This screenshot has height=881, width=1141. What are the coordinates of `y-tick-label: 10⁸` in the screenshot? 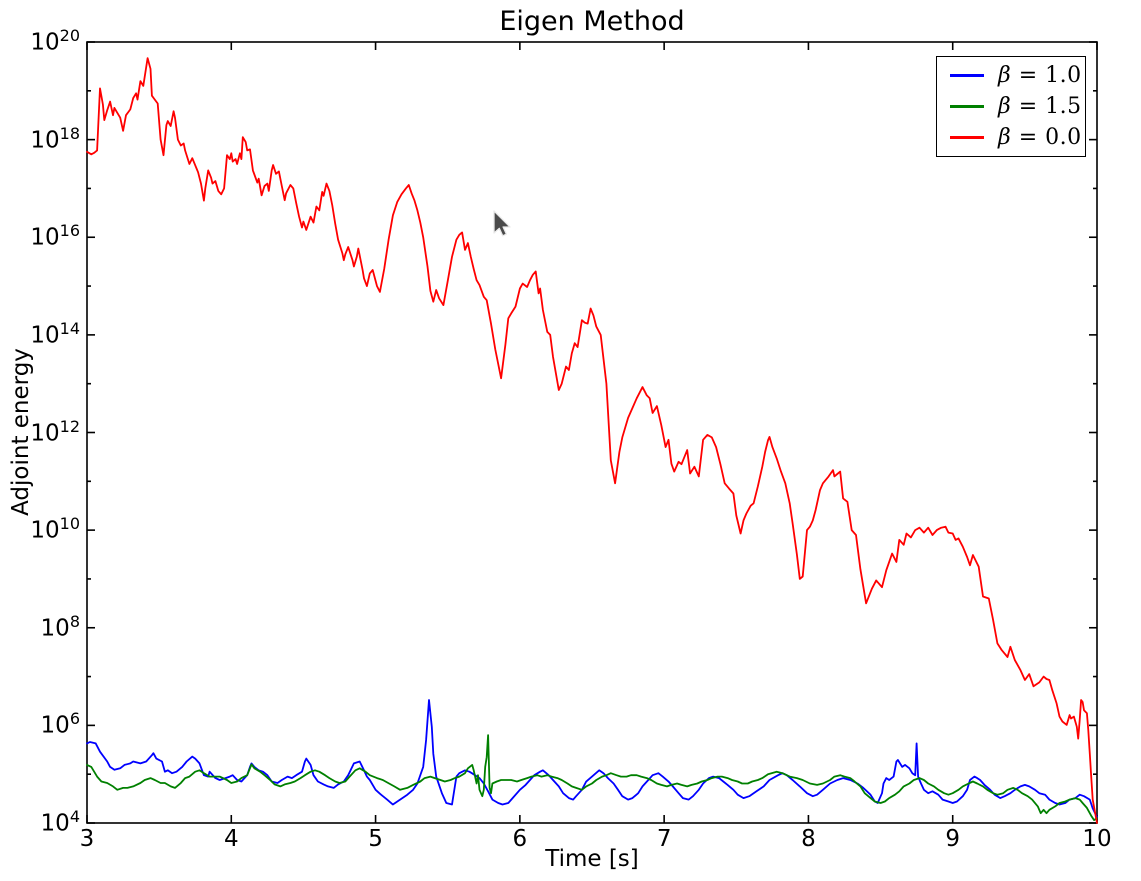 It's located at (60, 626).